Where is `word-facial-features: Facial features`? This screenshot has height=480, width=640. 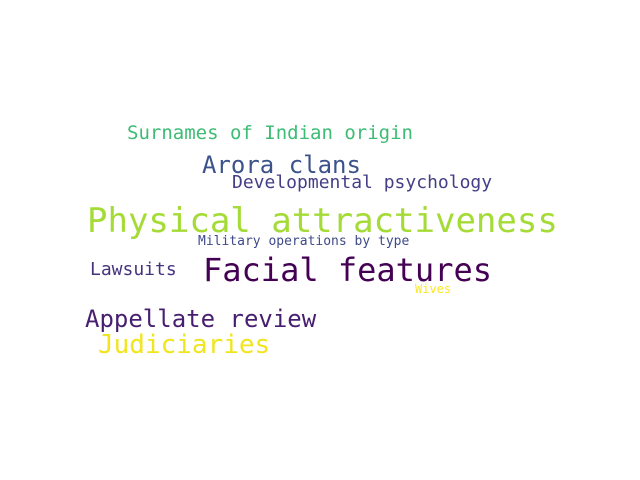 word-facial-features: Facial features is located at coordinates (347, 270).